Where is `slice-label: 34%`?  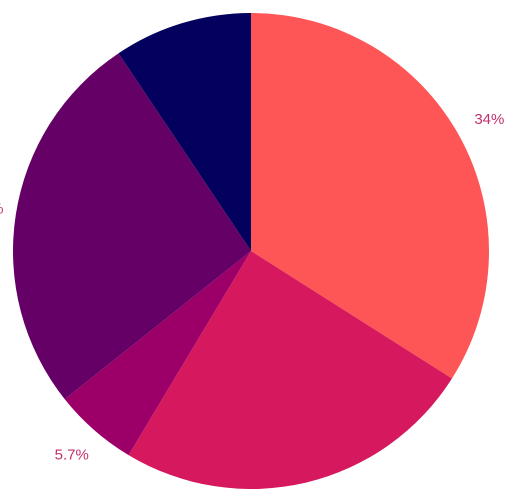 slice-label: 34% is located at coordinates (489, 119).